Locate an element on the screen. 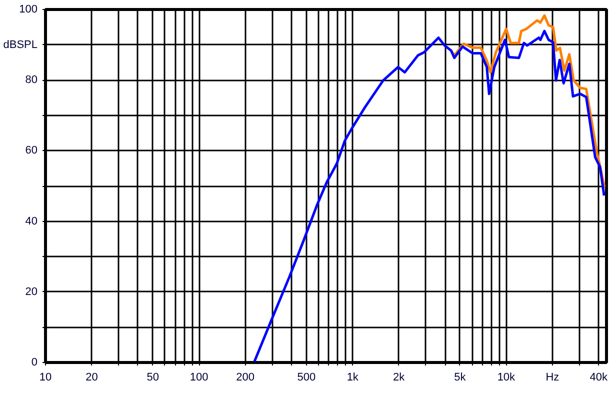  x-tick-label: 2k is located at coordinates (399, 378).